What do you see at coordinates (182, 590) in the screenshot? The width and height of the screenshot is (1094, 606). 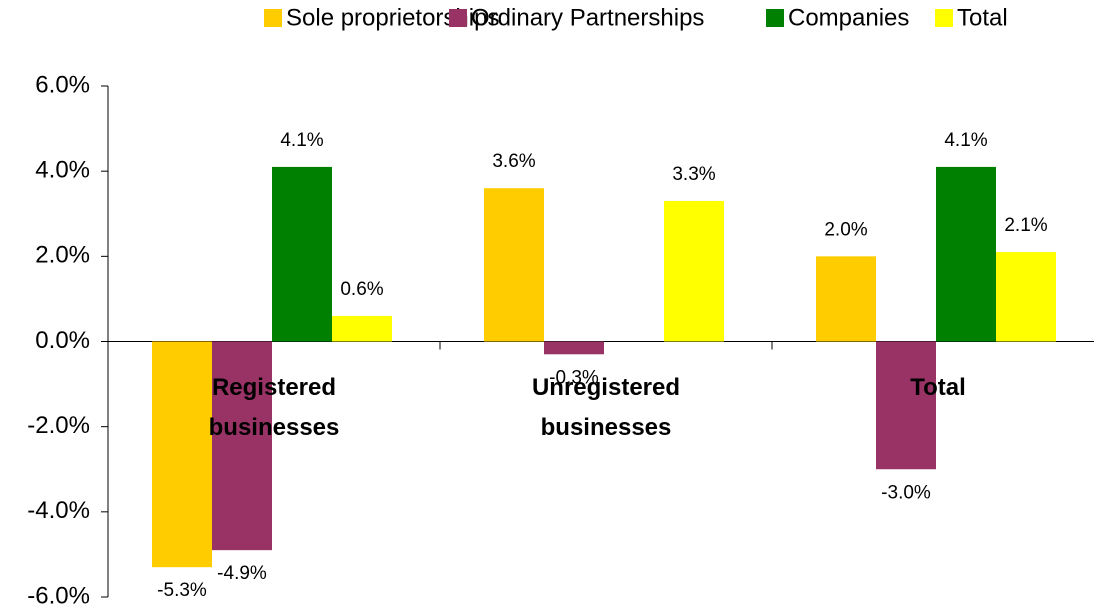 I see `value-label: -5.3%` at bounding box center [182, 590].